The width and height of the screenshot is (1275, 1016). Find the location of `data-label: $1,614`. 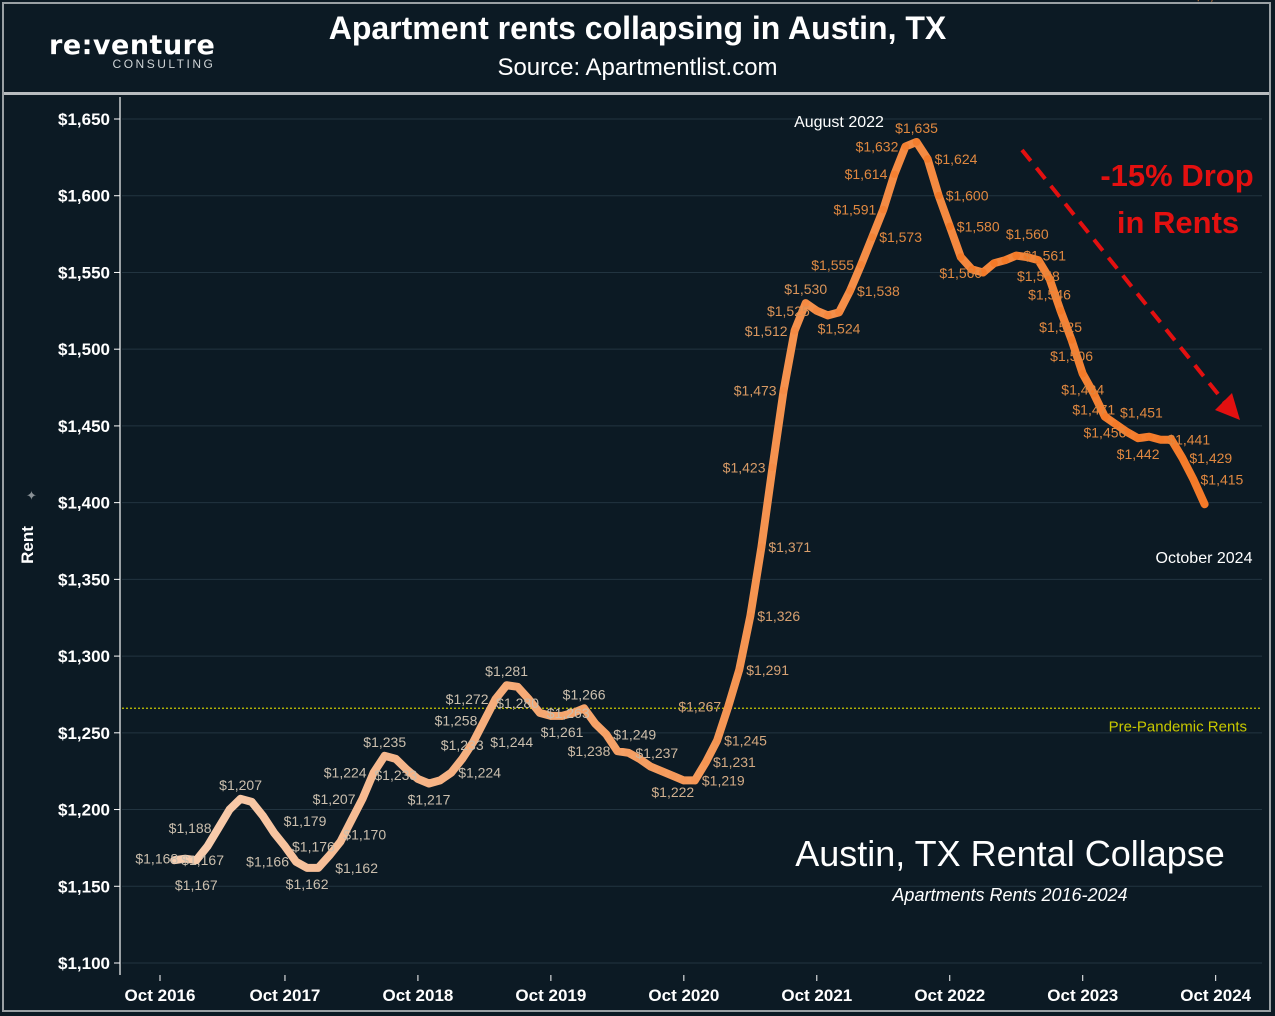

data-label: $1,614 is located at coordinates (866, 174).